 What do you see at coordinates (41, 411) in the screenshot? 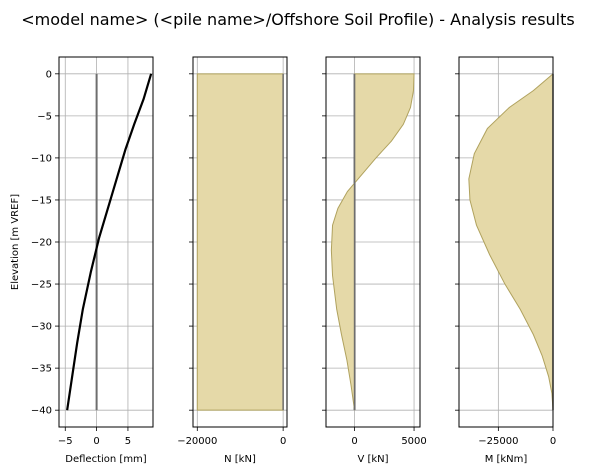
I see `ytick-label: −40` at bounding box center [41, 411].